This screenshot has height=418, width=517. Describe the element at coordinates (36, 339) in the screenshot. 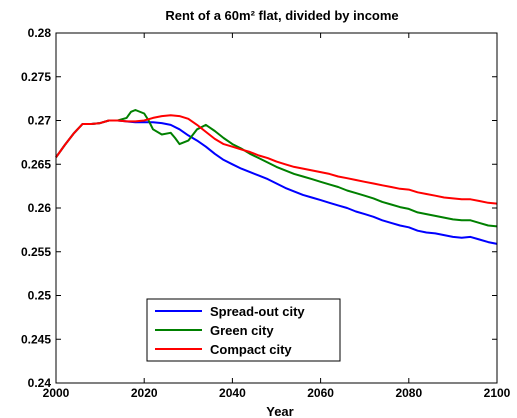

I see `y-tick-label: 0.245` at that location.